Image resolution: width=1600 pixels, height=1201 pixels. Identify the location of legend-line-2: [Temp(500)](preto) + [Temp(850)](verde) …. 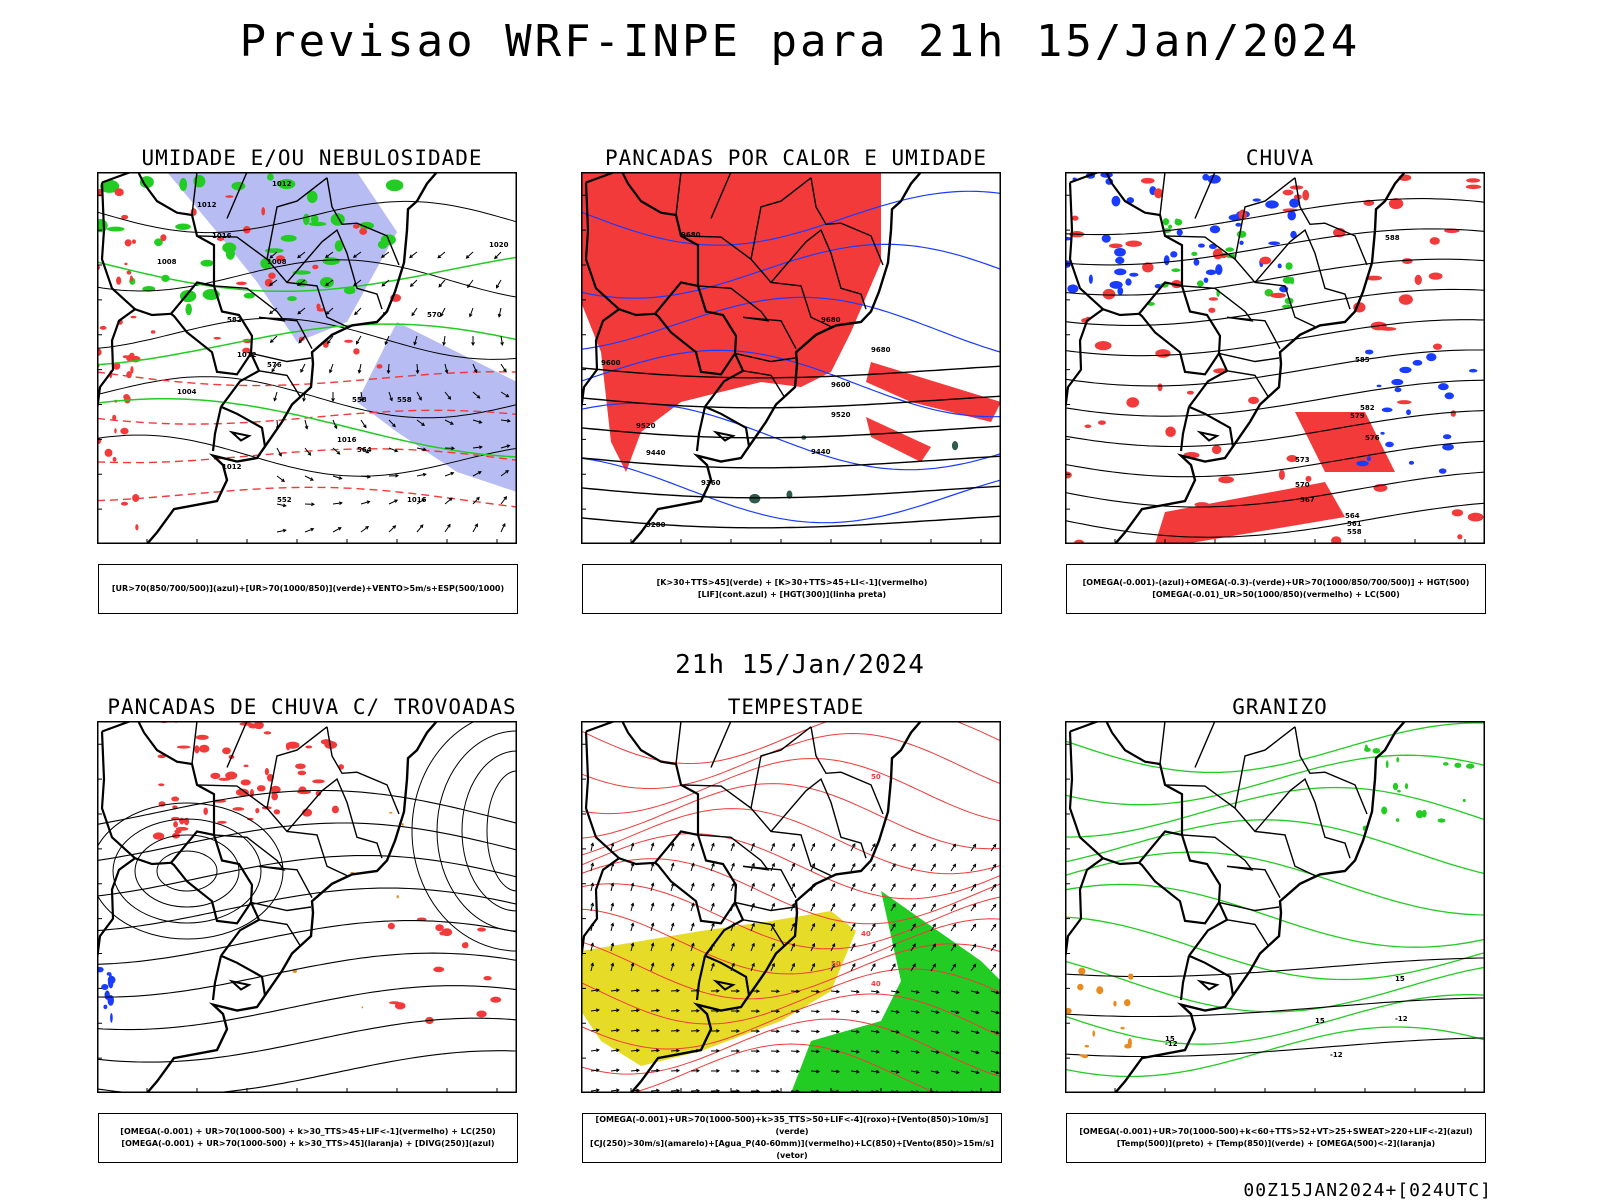
(1276, 1144).